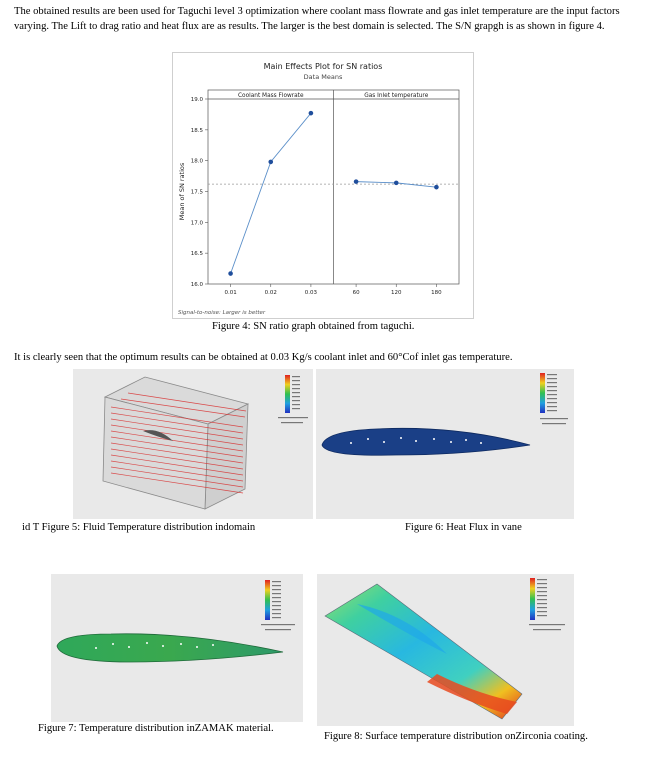 This screenshot has width=656, height=759. Describe the element at coordinates (197, 131) in the screenshot. I see `y-tick-label: 18.5` at that location.